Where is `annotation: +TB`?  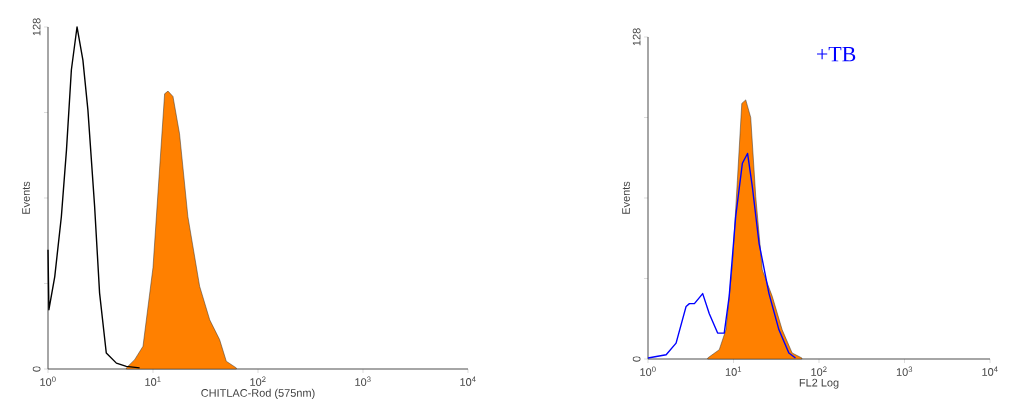 annotation: +TB is located at coordinates (836, 54).